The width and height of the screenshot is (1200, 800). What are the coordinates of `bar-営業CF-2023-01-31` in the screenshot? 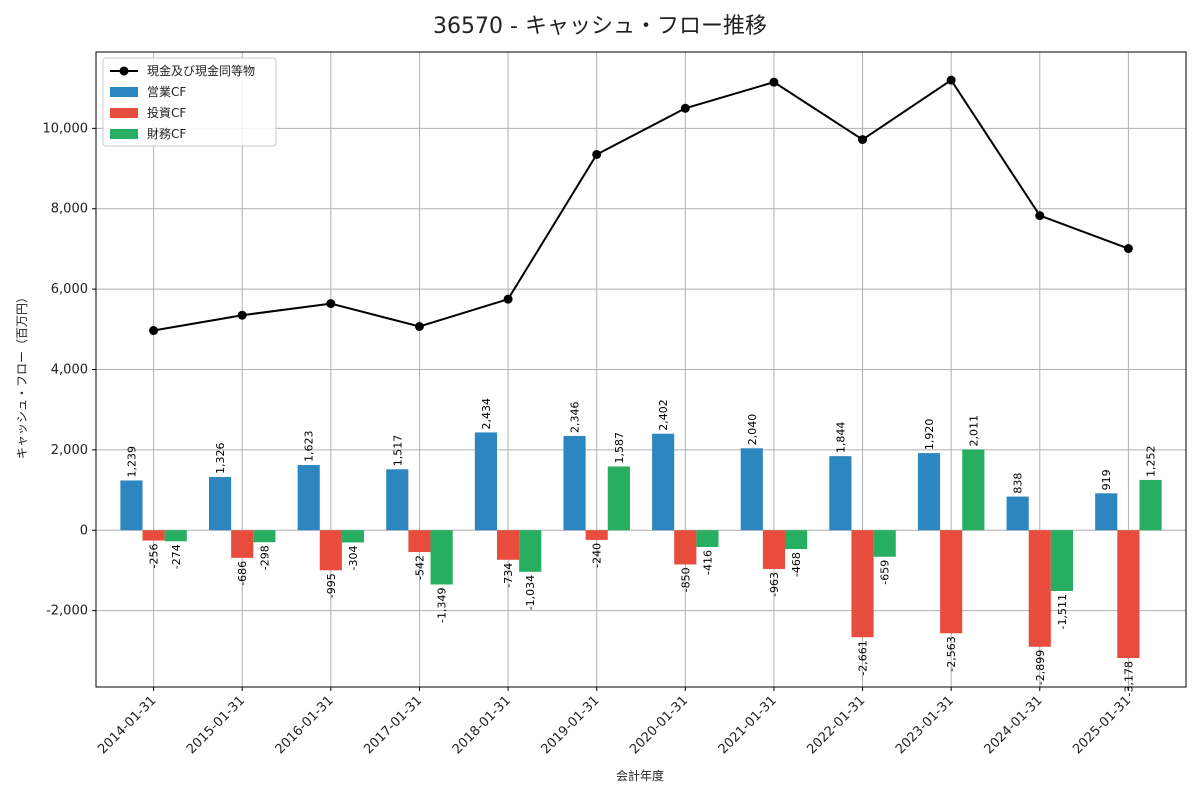 It's located at (929, 492).